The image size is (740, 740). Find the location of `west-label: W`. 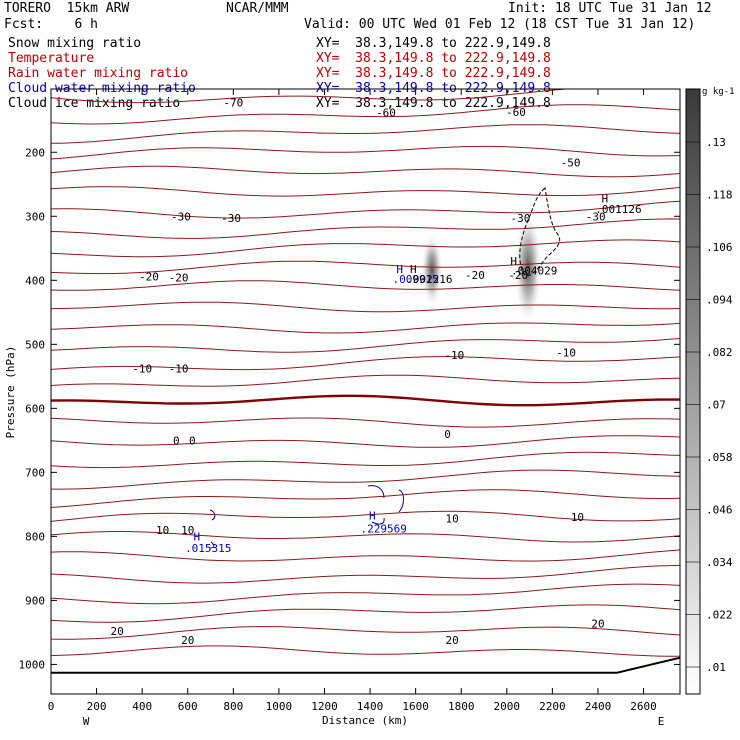

west-label: W is located at coordinates (86, 721).